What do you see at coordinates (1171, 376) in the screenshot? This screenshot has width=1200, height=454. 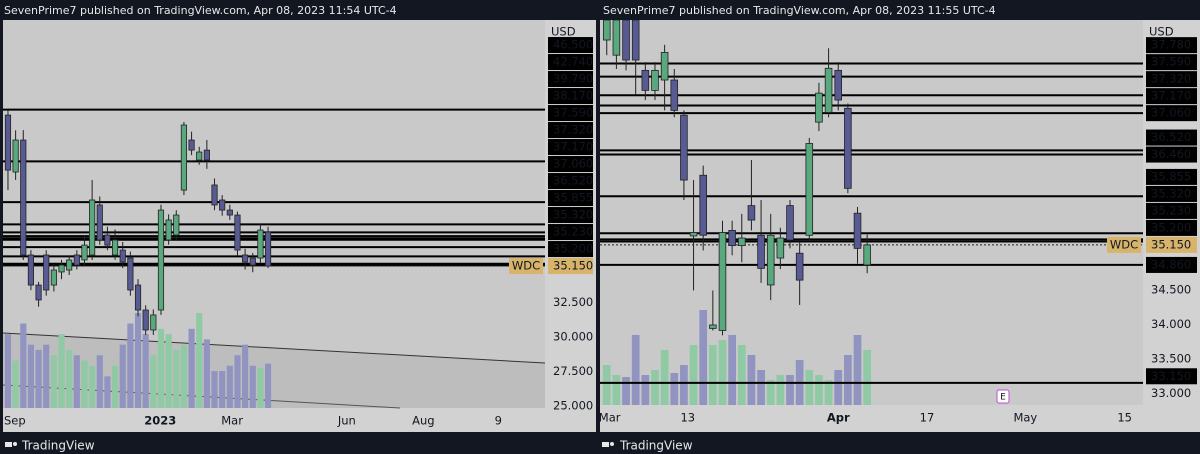 I see `level-label: 33.150` at bounding box center [1171, 376].